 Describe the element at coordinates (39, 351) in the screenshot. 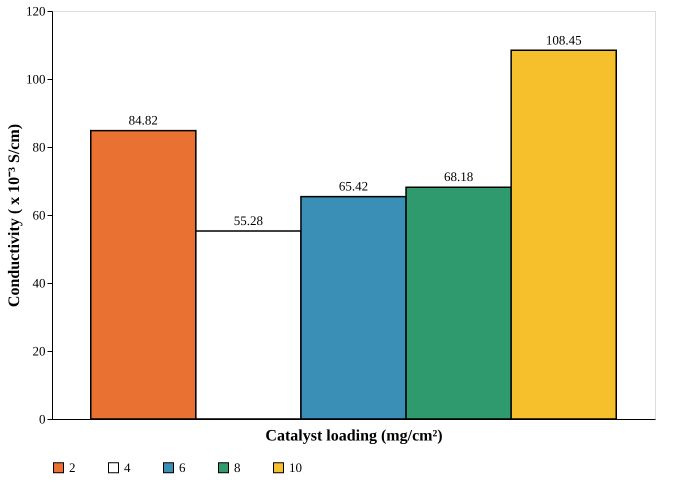

I see `y-tick-label: 20` at that location.